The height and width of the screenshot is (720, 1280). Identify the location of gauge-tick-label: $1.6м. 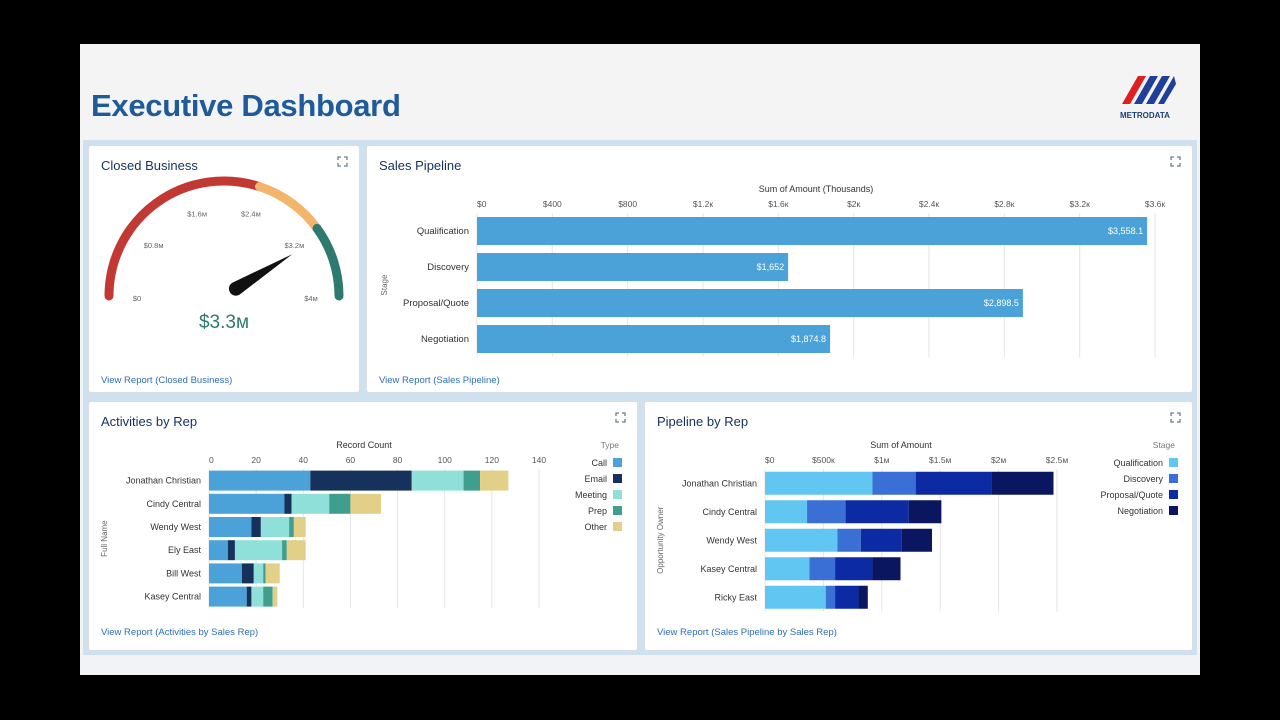
(197, 213).